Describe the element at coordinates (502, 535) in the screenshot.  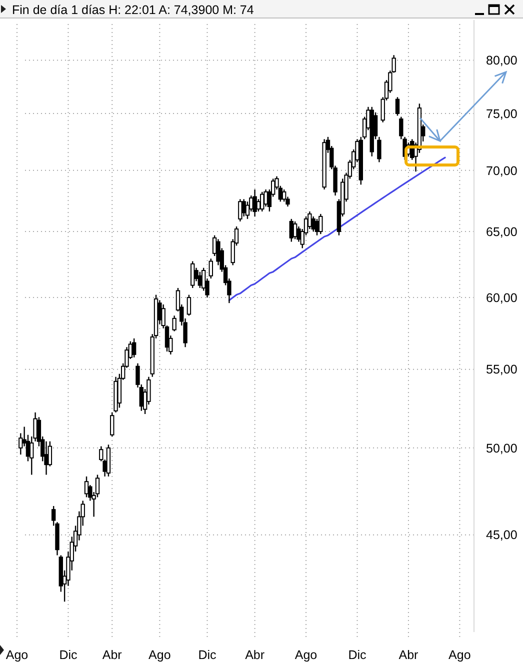
I see `y-tick-label: 45,00` at that location.